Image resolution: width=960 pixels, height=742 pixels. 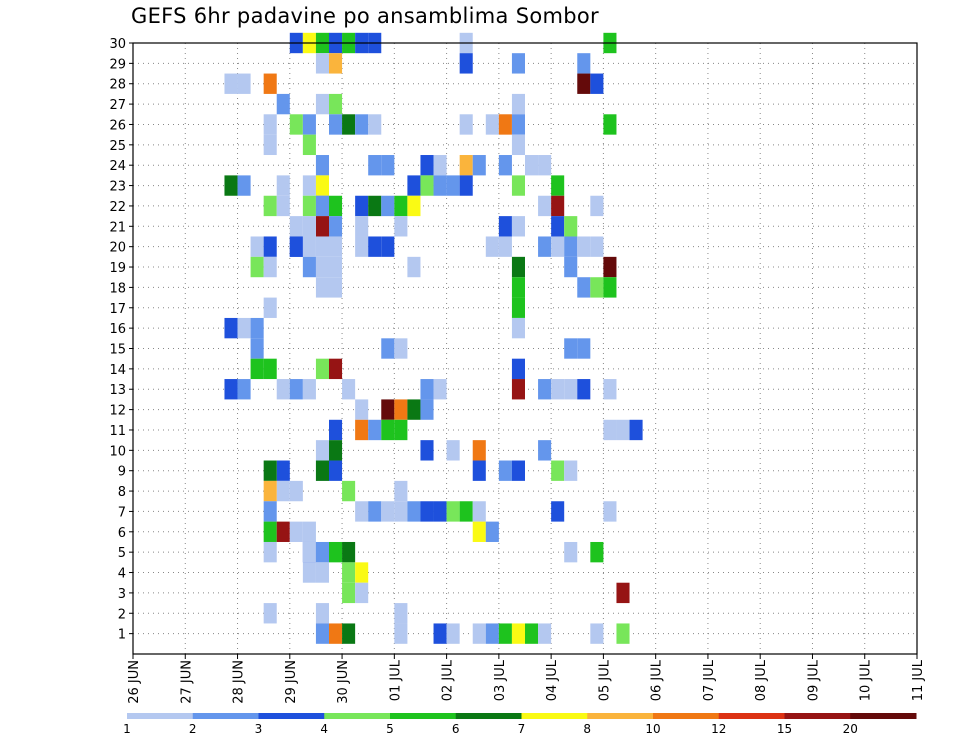 I want to click on x-tick-label: 07 JUL, so click(x=709, y=680).